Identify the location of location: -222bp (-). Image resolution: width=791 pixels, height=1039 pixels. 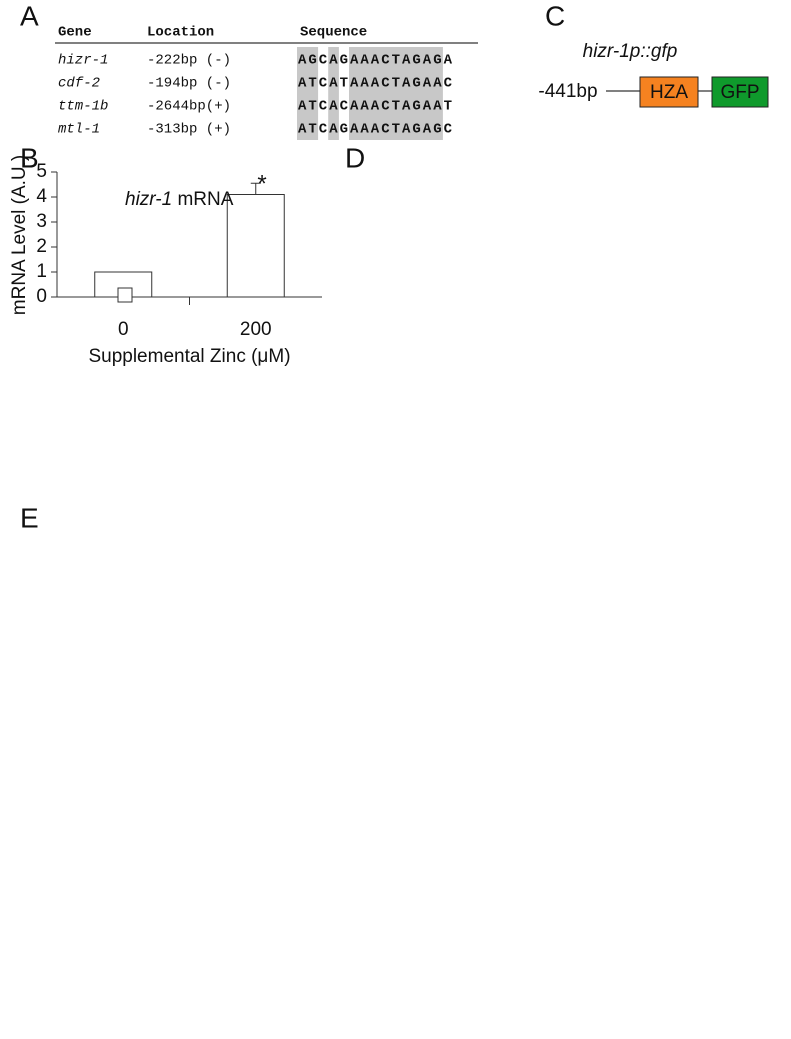
(189, 61).